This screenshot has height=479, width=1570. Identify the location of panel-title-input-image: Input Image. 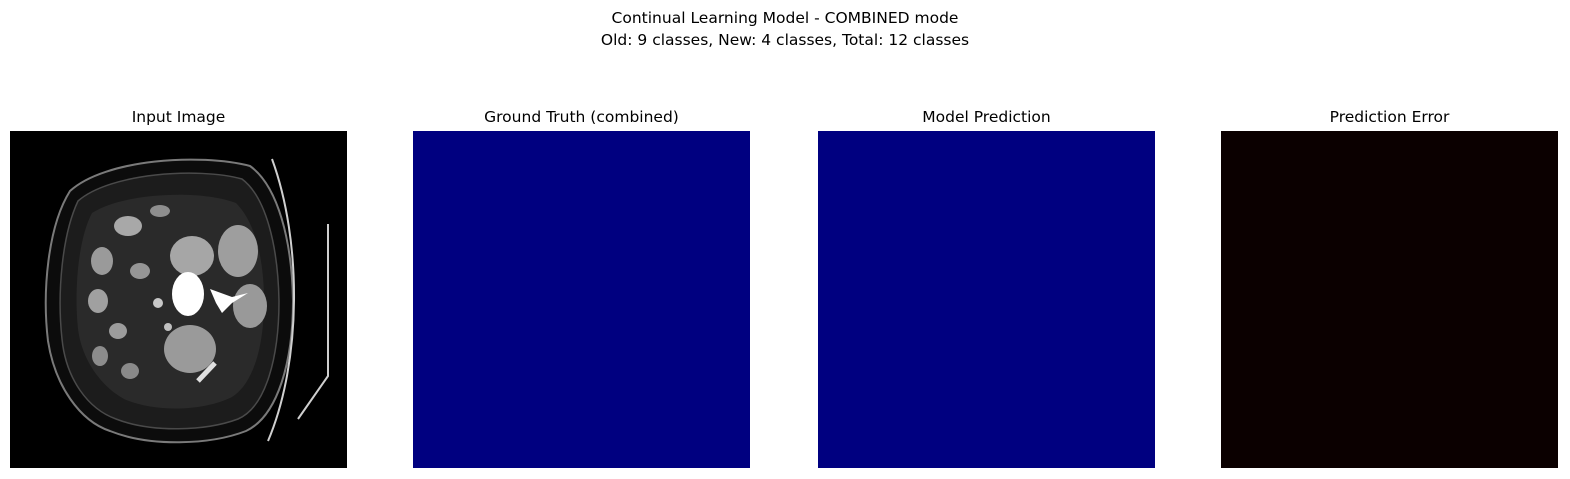
(178, 117).